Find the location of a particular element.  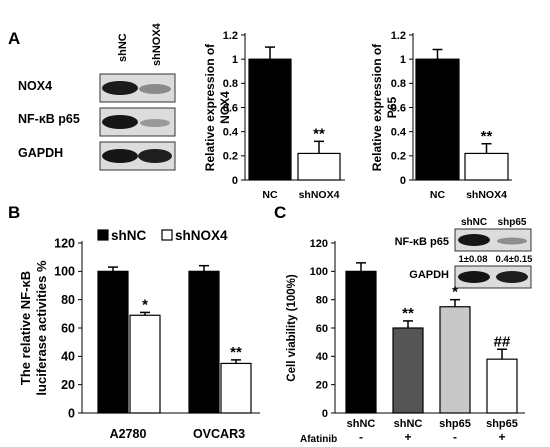

blot-c-quant: 0.4±0.15 is located at coordinates (515, 259).